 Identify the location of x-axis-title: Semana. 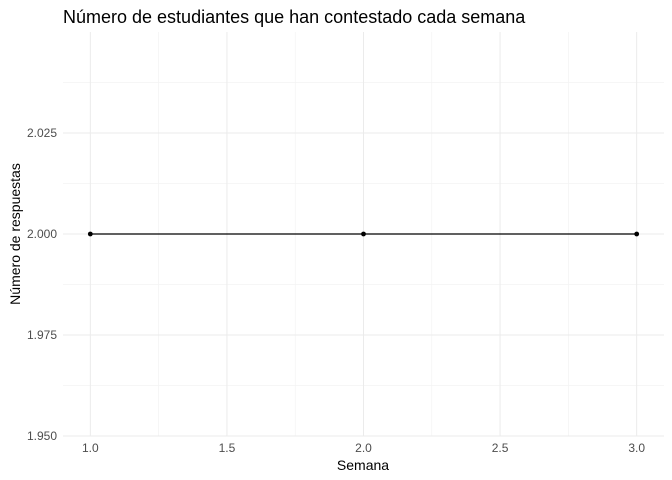
(363, 465).